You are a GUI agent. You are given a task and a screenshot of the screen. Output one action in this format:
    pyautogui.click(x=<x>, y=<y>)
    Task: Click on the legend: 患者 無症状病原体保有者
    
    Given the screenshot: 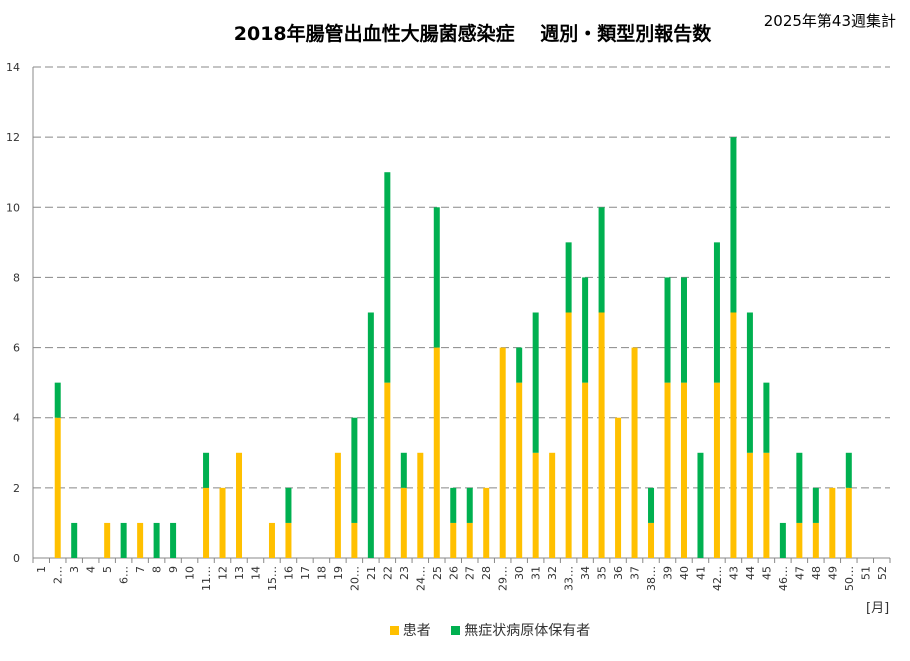 What is the action you would take?
    pyautogui.click(x=455, y=630)
    